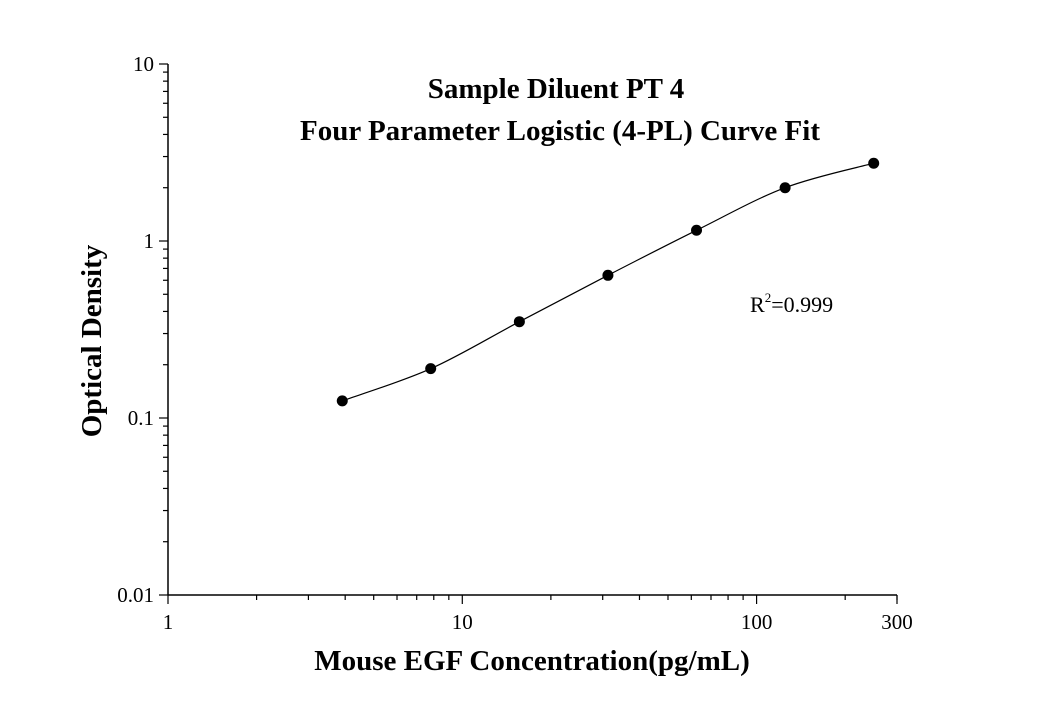  I want to click on r-squared-annotation: R2=0.999, so click(791, 303).